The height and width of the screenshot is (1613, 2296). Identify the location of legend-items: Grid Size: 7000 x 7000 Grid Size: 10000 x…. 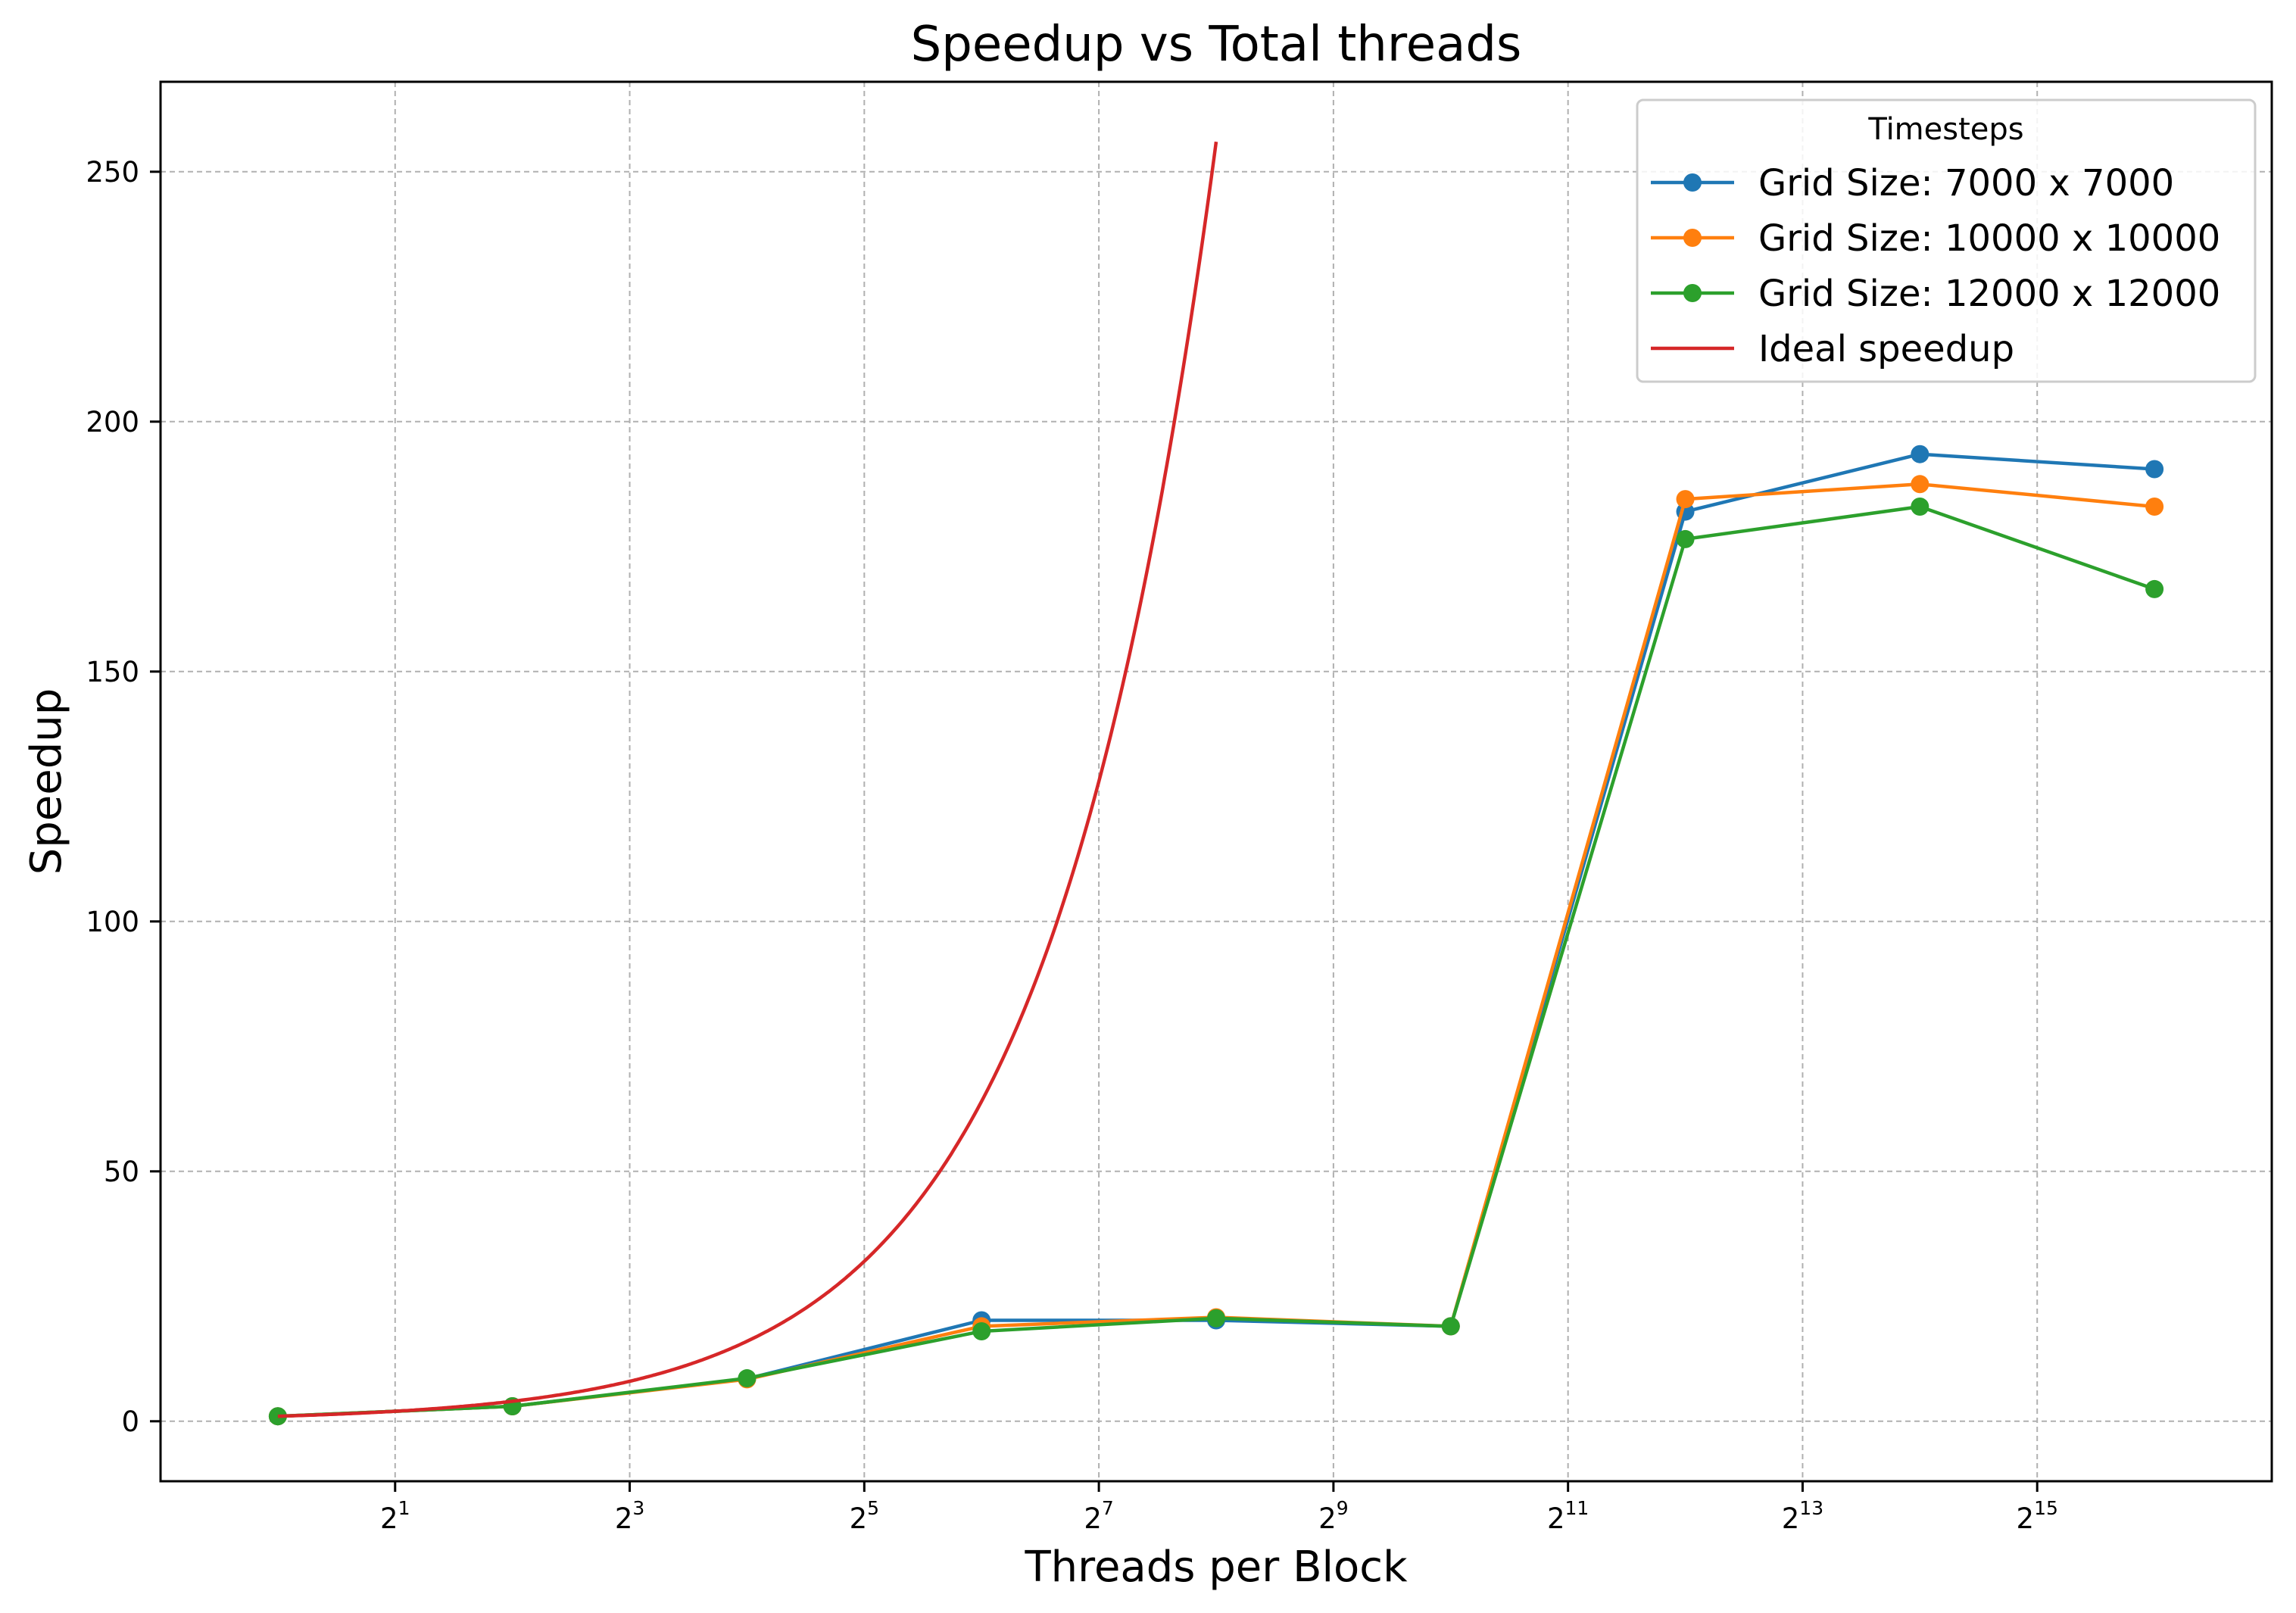
(1935, 266).